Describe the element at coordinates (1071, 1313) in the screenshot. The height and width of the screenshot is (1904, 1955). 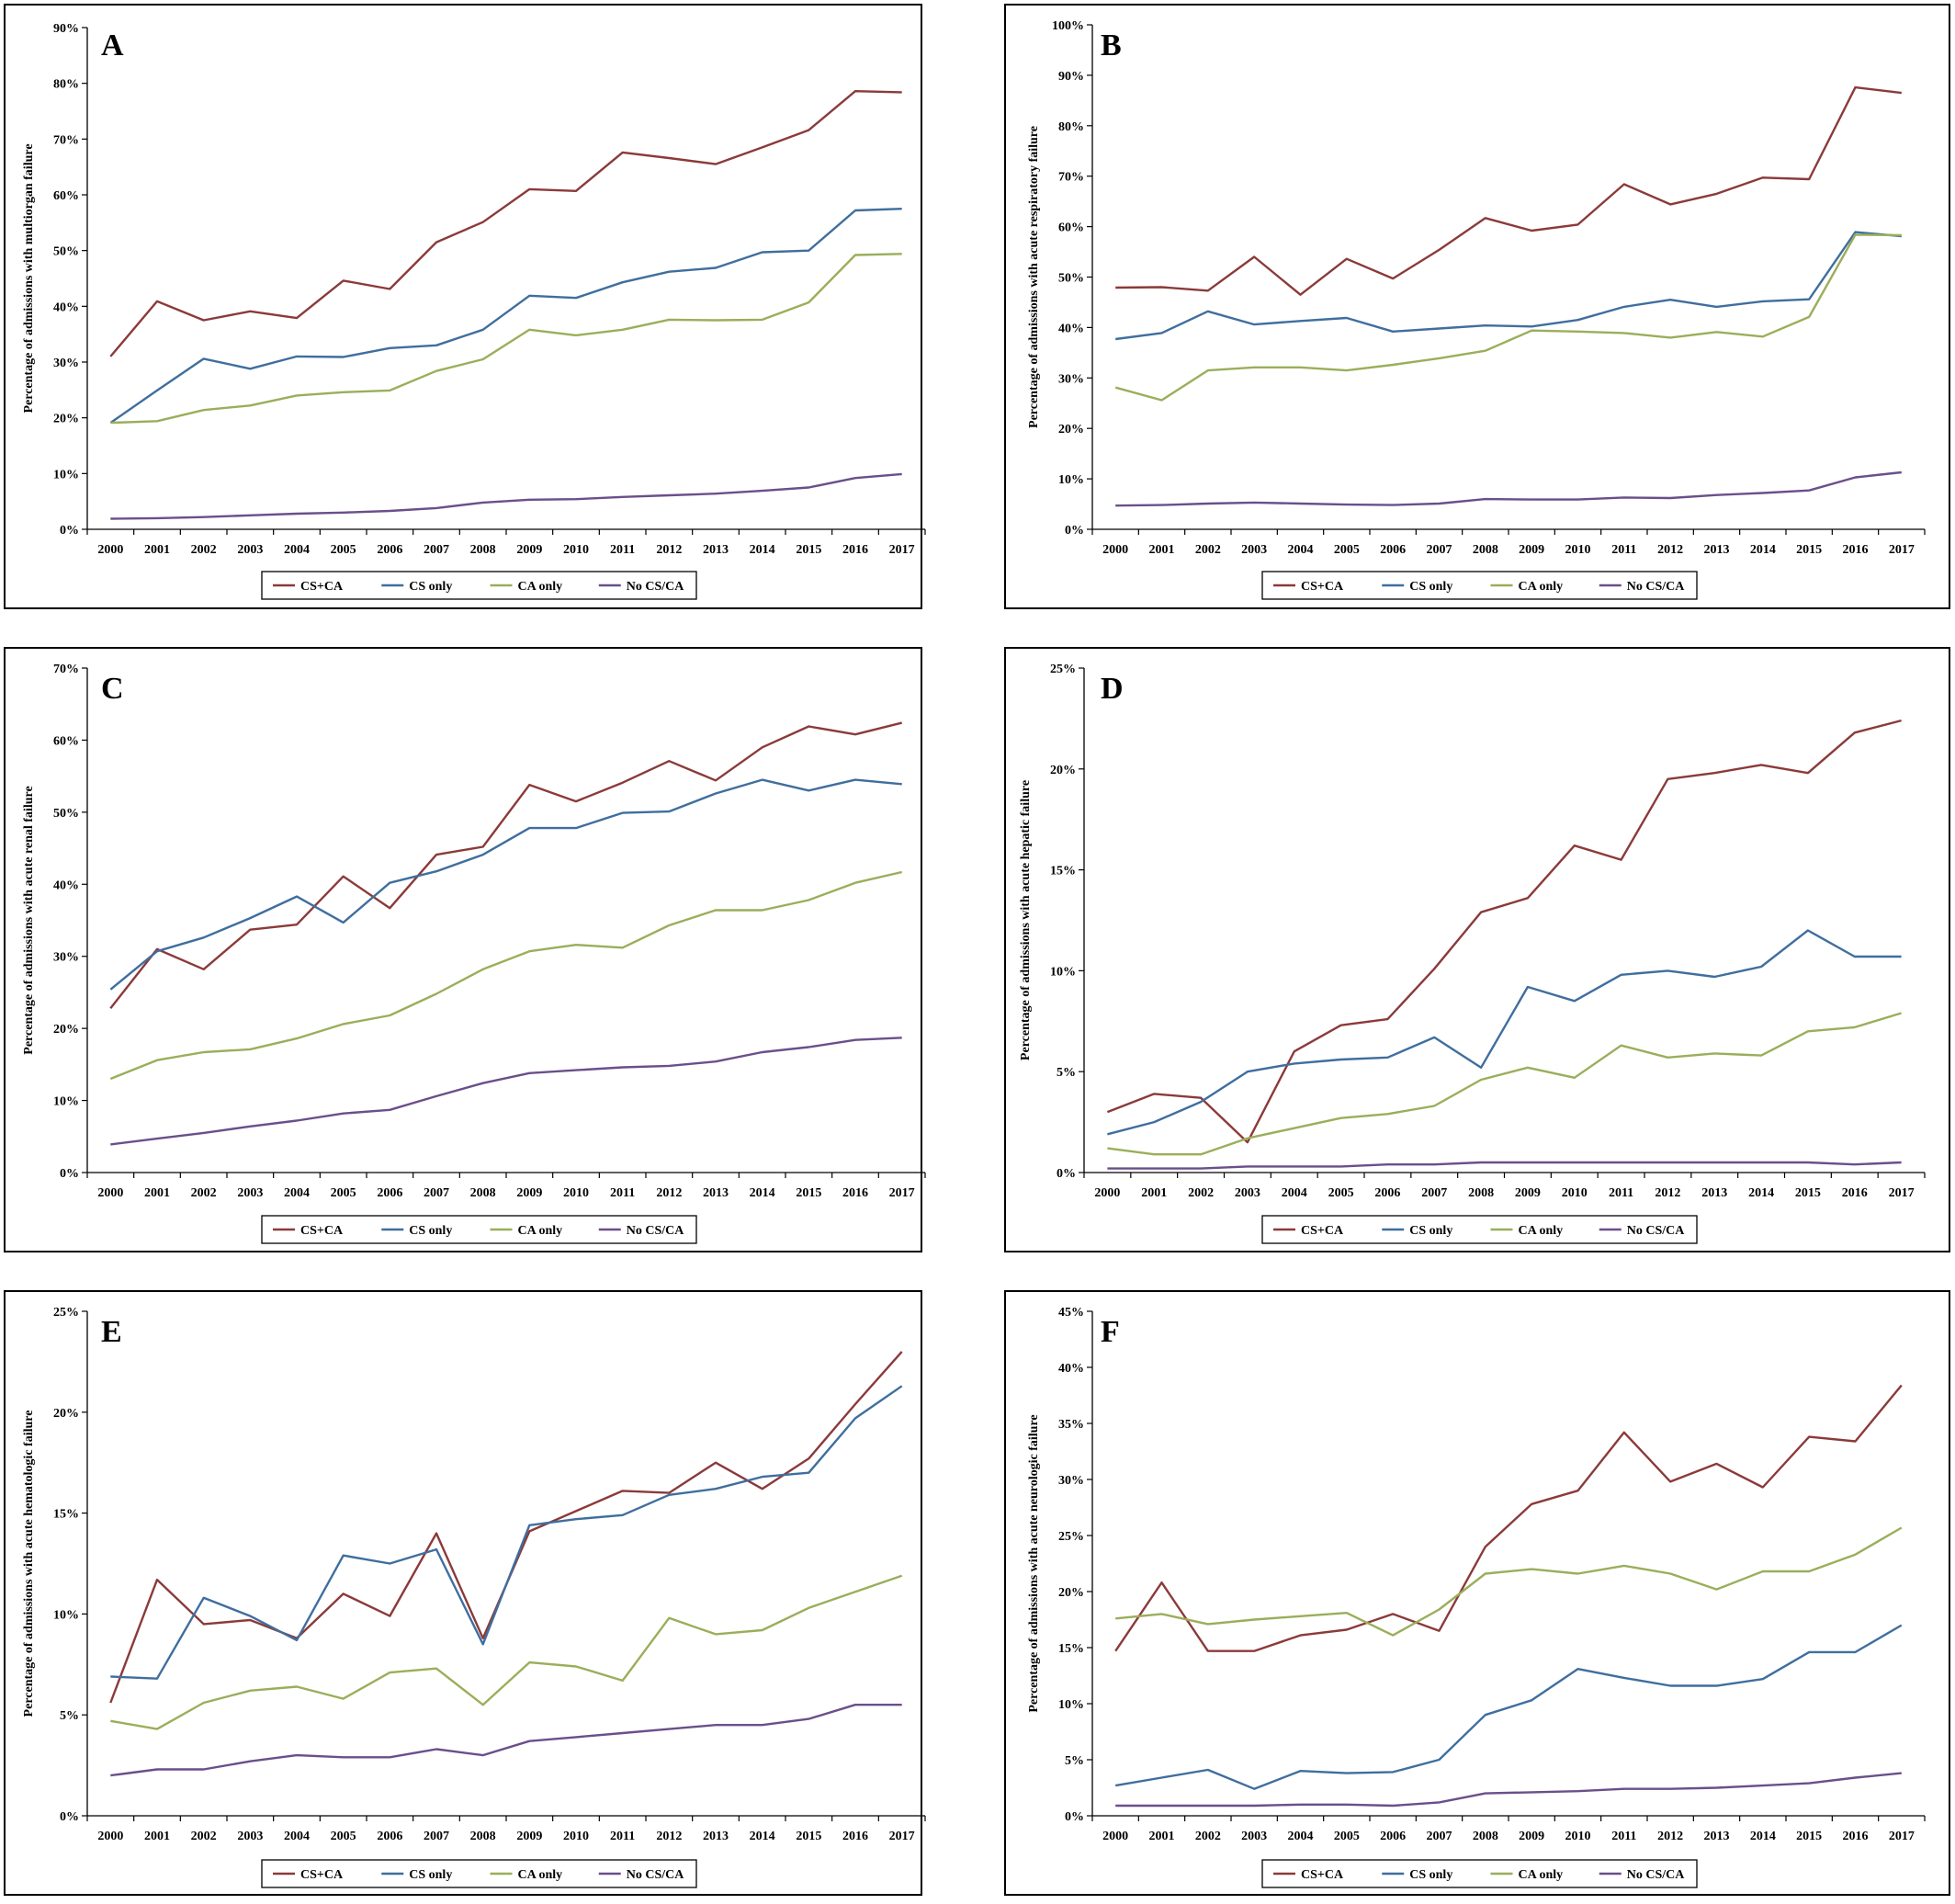
I see `y-tick-label: 45%` at that location.